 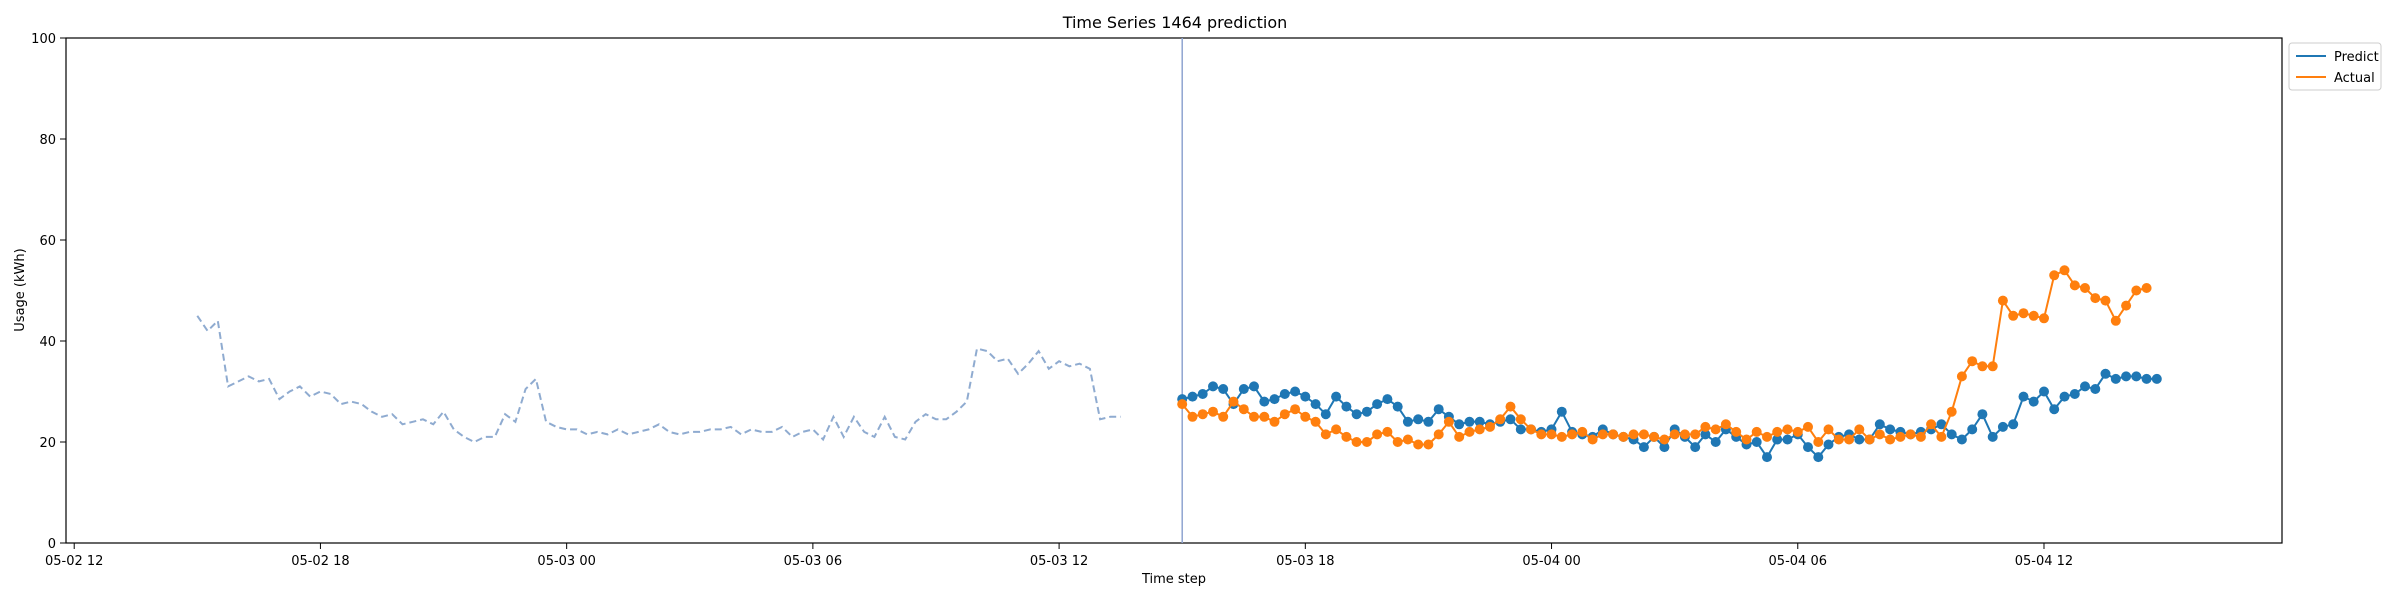 I want to click on x-tick-label: 05-03 00, so click(x=566, y=561).